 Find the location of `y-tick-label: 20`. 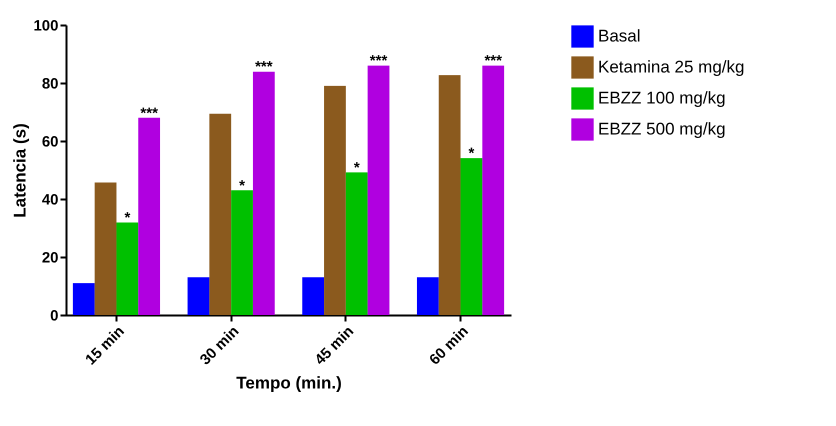

y-tick-label: 20 is located at coordinates (50, 258).